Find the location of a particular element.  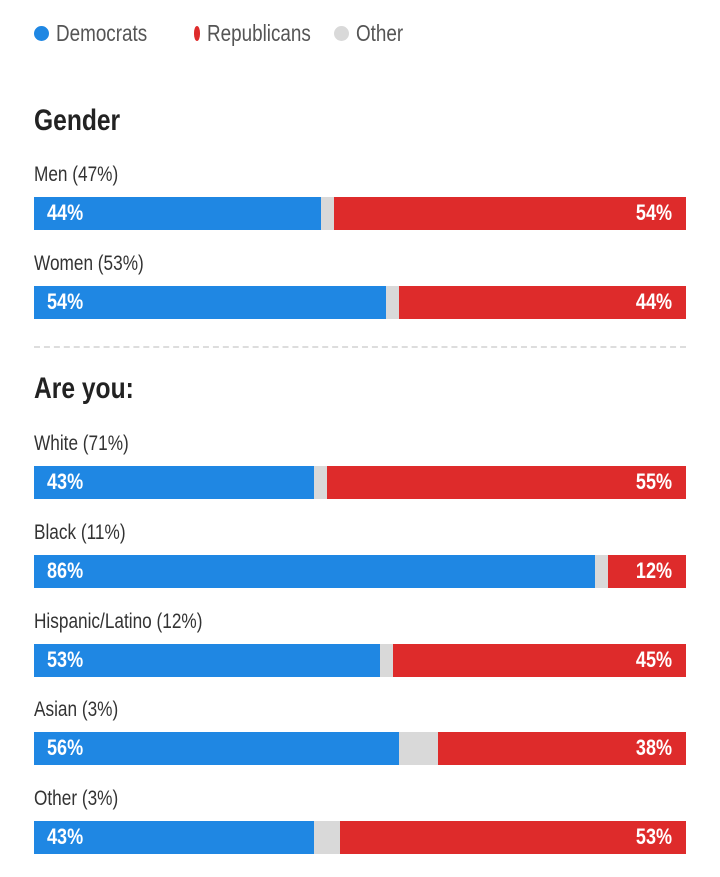

legend-item-democrats: Democrats is located at coordinates (114, 33).